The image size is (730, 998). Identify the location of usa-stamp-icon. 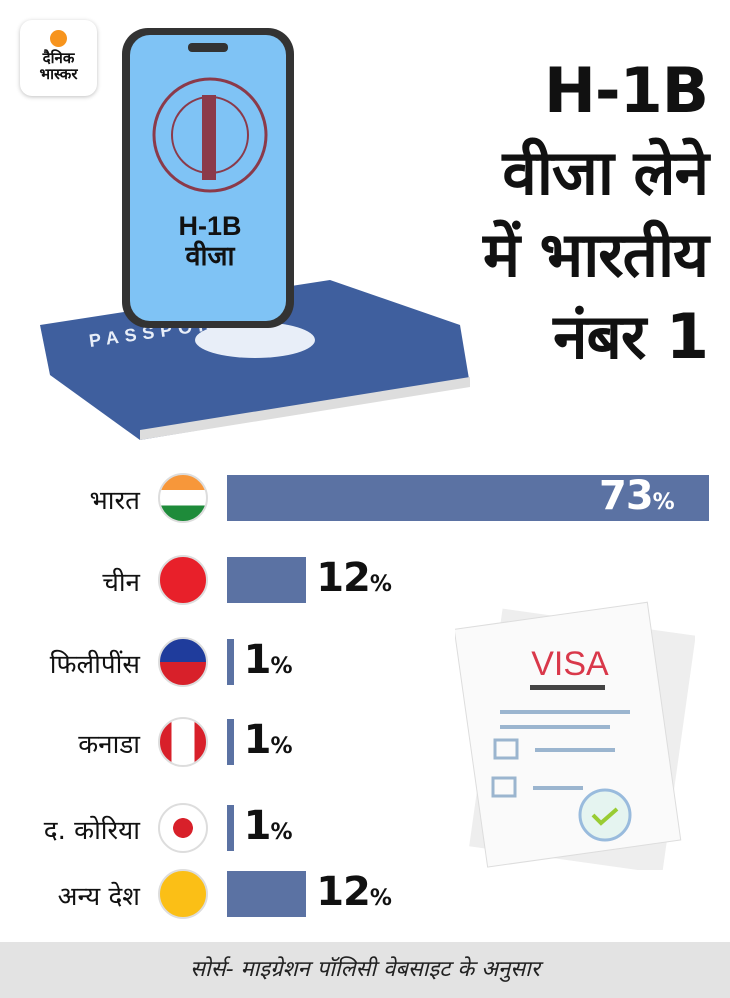
(210, 135).